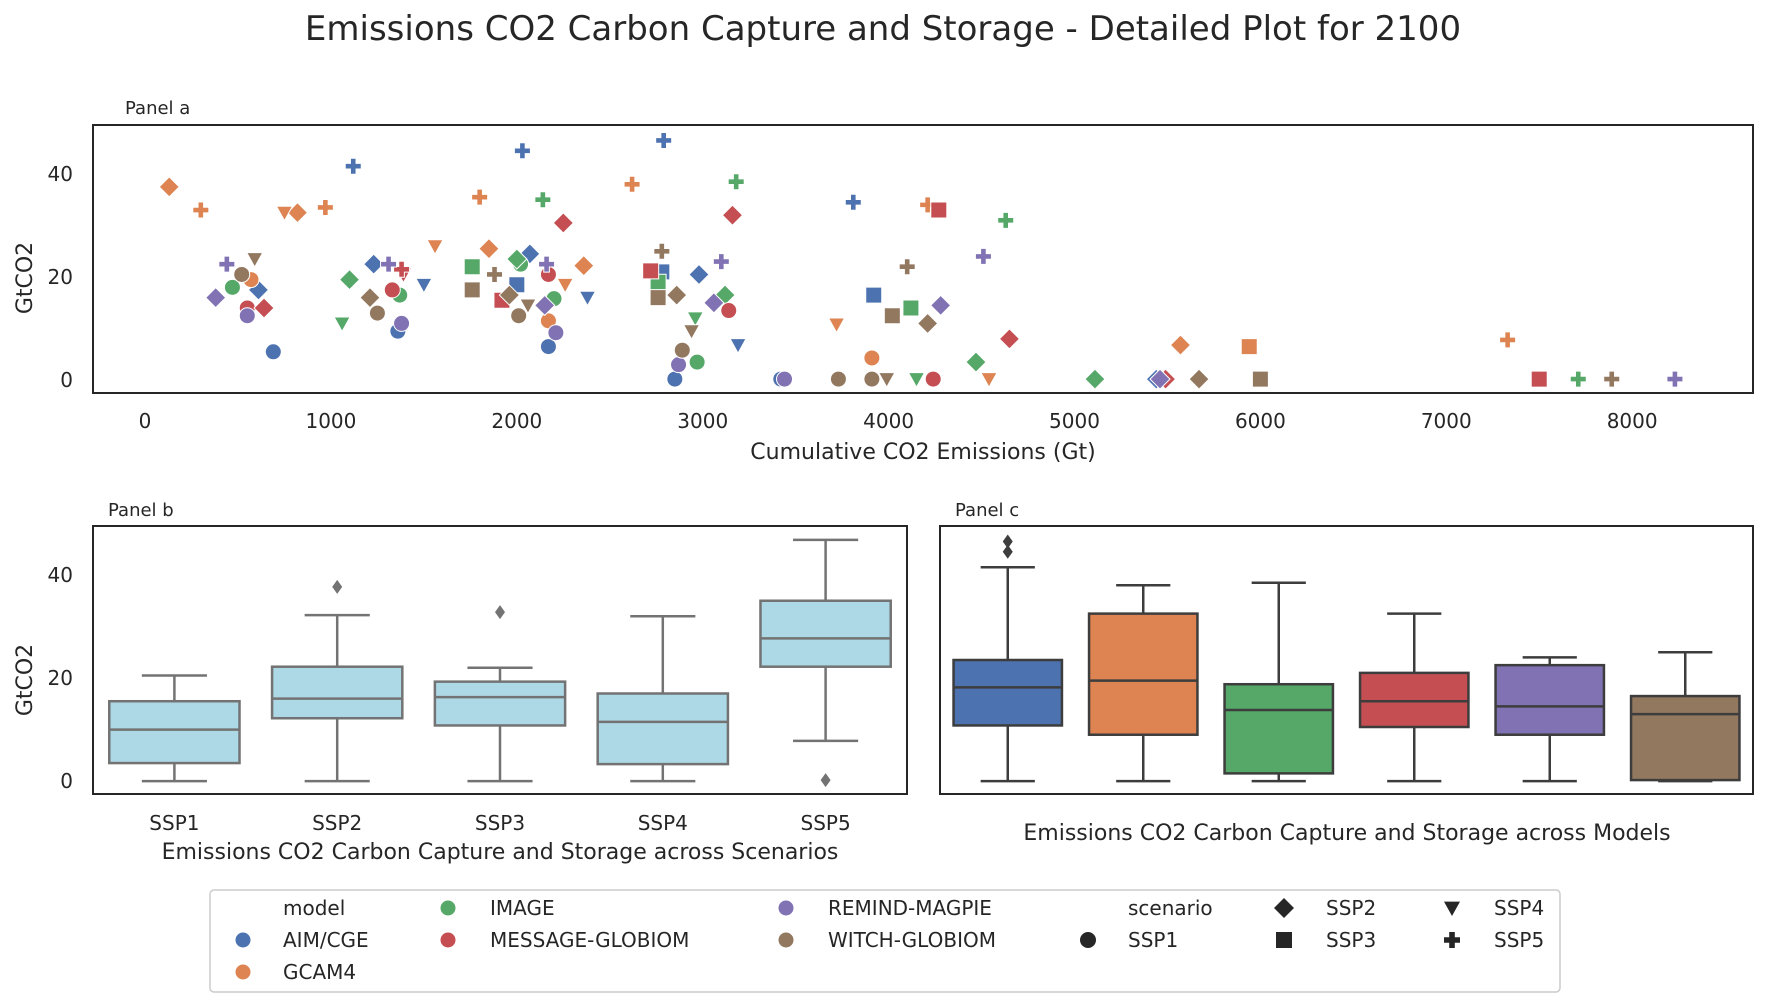  What do you see at coordinates (314, 908) in the screenshot?
I see `legend-header-model: model` at bounding box center [314, 908].